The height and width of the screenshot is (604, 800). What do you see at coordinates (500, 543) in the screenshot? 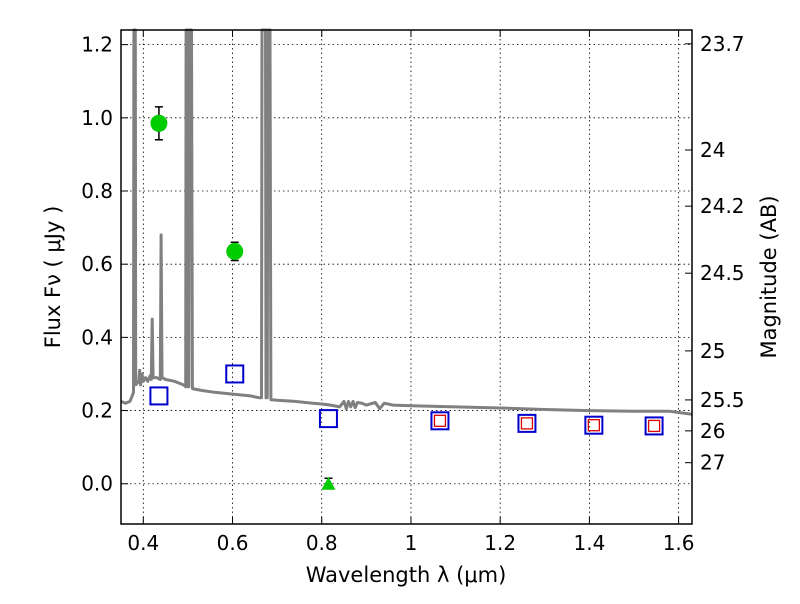
I see `x-tick-label: 1.2` at bounding box center [500, 543].